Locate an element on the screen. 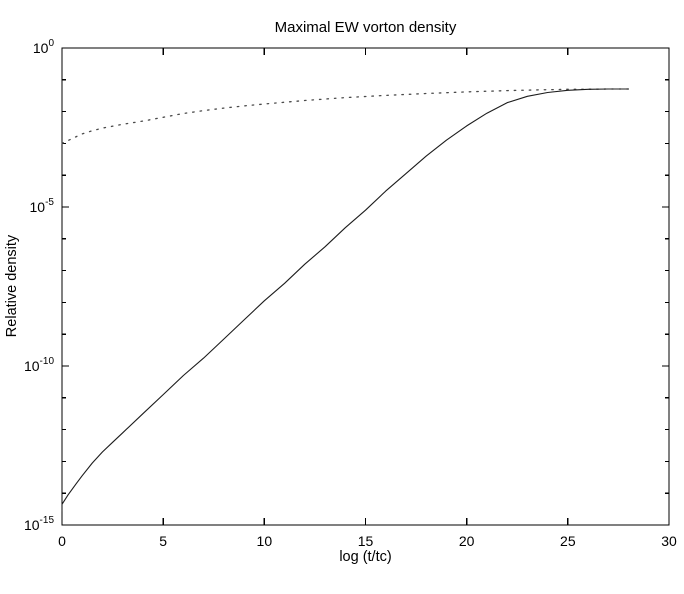 This screenshot has width=684, height=594. x-axis-label: log (t/tc) is located at coordinates (365, 557).